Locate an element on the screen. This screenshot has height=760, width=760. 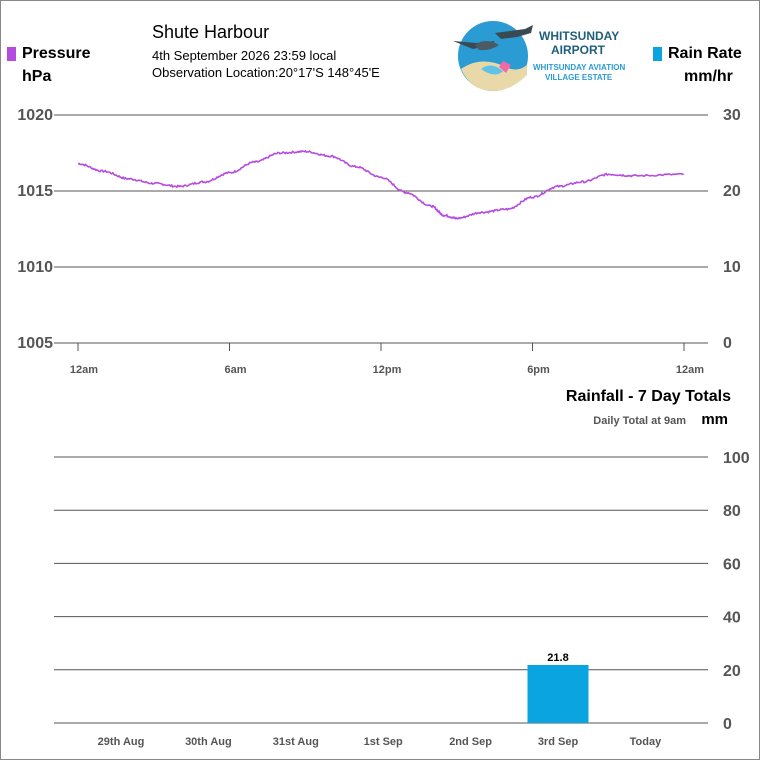
rainfall-y-tick-label: 100 is located at coordinates (736, 458).